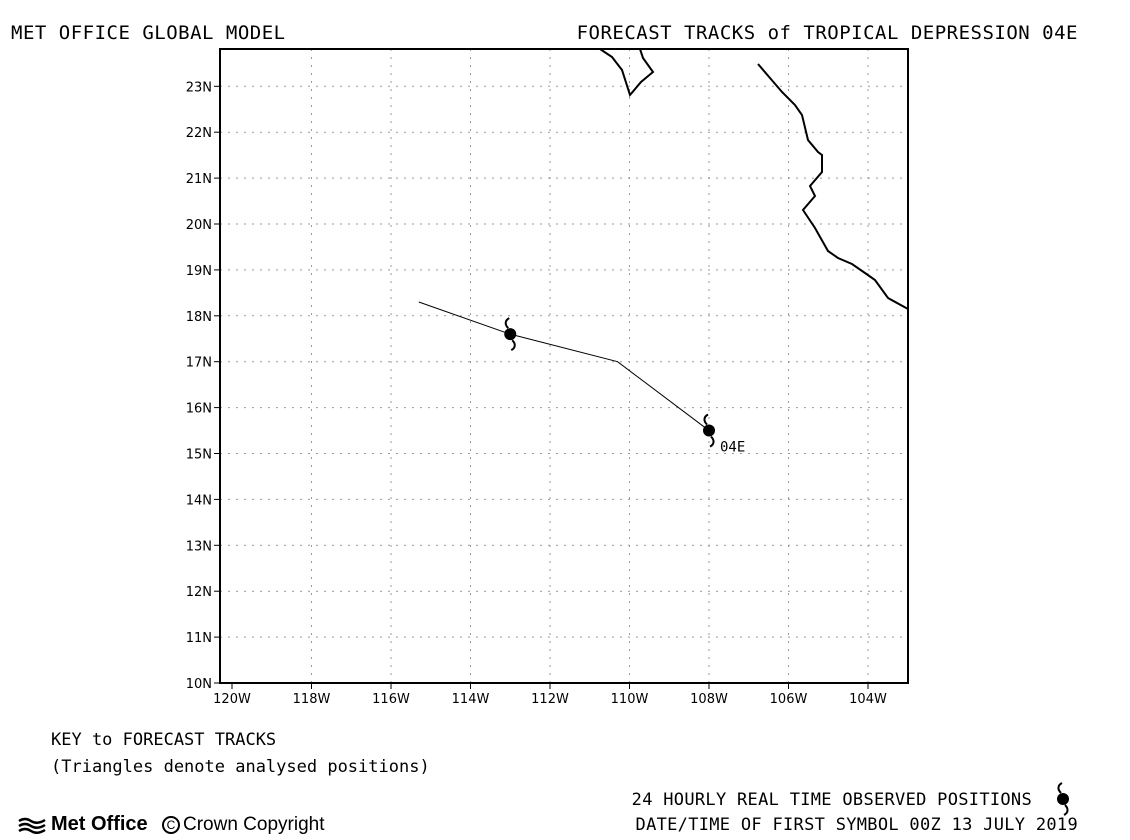  Describe the element at coordinates (199, 87) in the screenshot. I see `lat-label: 23N` at that location.